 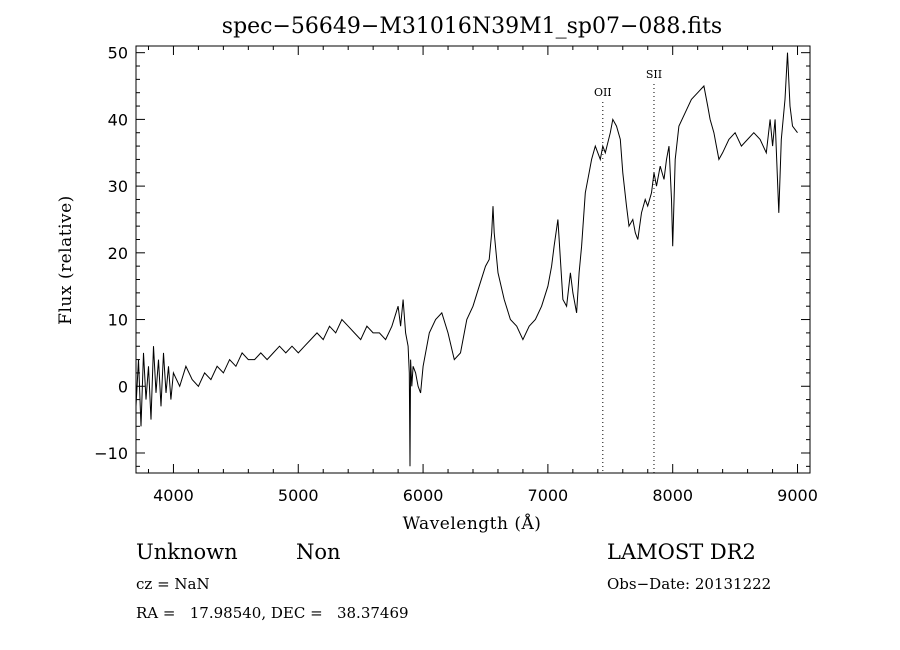 I want to click on line-markers: OII SII, so click(x=628, y=270).